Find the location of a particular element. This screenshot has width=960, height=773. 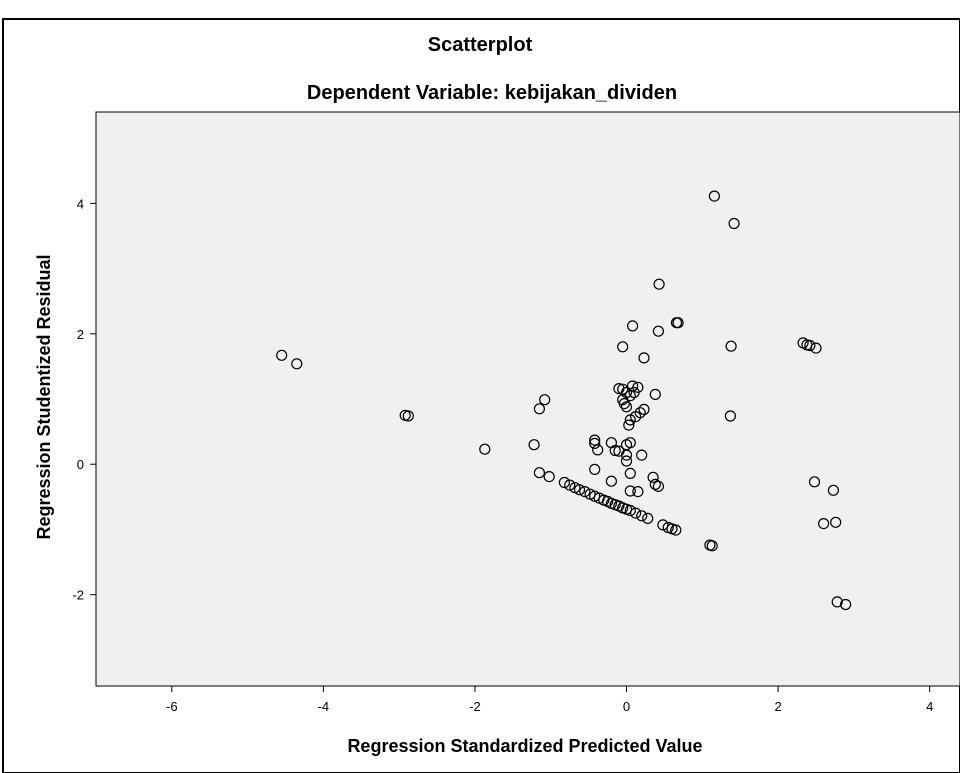

y-tick-label: 4 is located at coordinates (80, 203).